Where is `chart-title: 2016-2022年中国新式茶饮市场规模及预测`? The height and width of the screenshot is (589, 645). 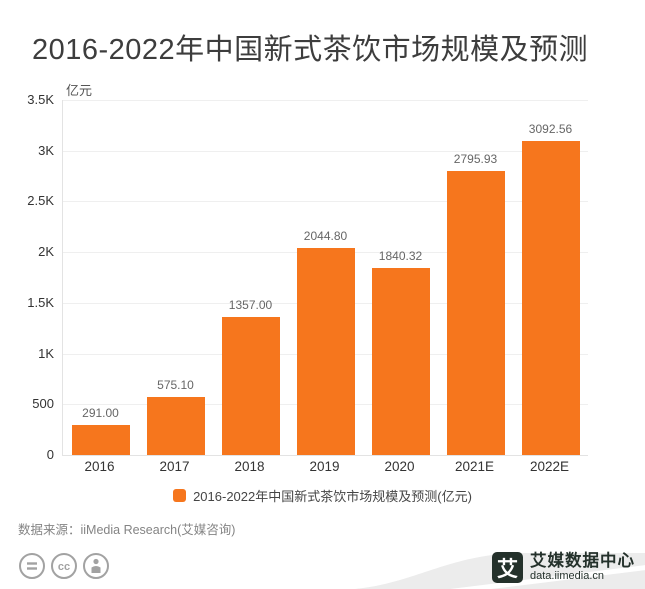 chart-title: 2016-2022年中国新式茶饮市场规模及预测 is located at coordinates (310, 50).